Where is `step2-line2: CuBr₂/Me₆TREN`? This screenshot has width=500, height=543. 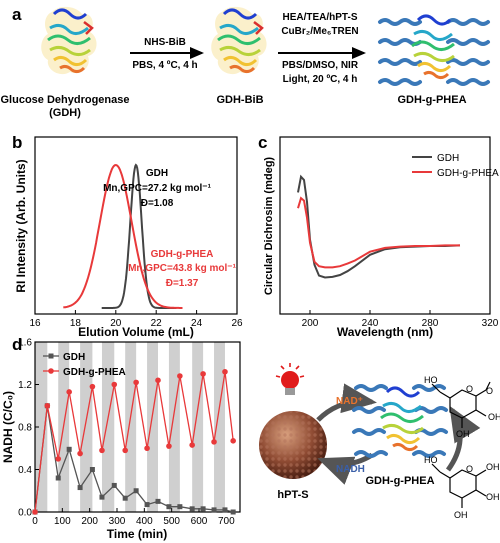 step2-line2: CuBr₂/Me₆TREN is located at coordinates (319, 31).